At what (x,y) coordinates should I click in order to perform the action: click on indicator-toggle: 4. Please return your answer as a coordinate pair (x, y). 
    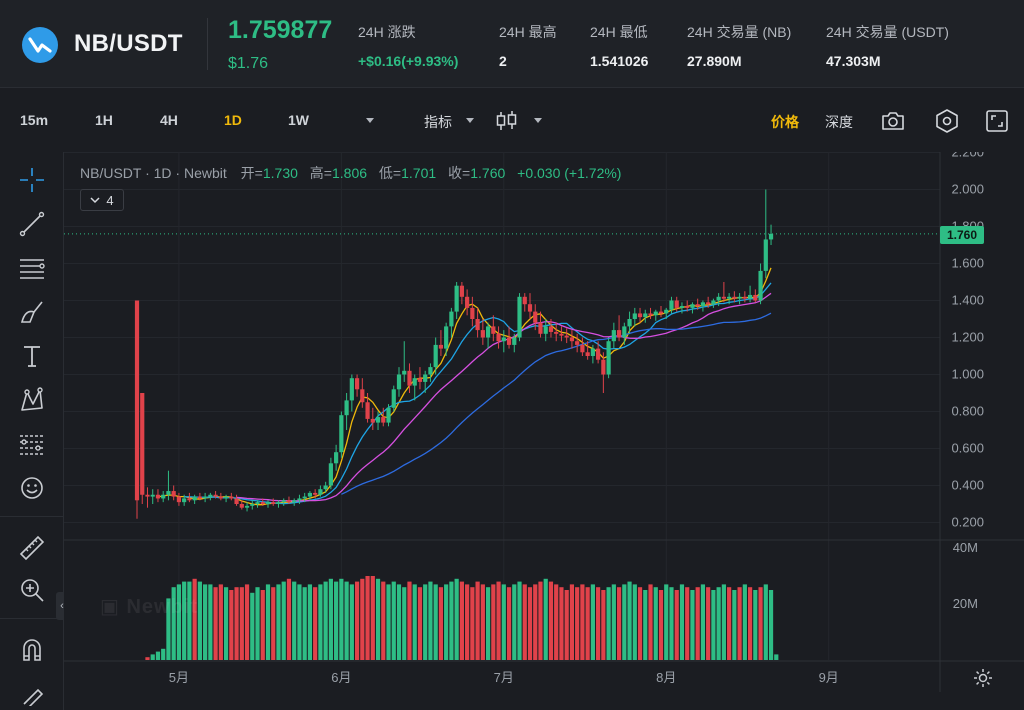
    Looking at the image, I should click on (102, 200).